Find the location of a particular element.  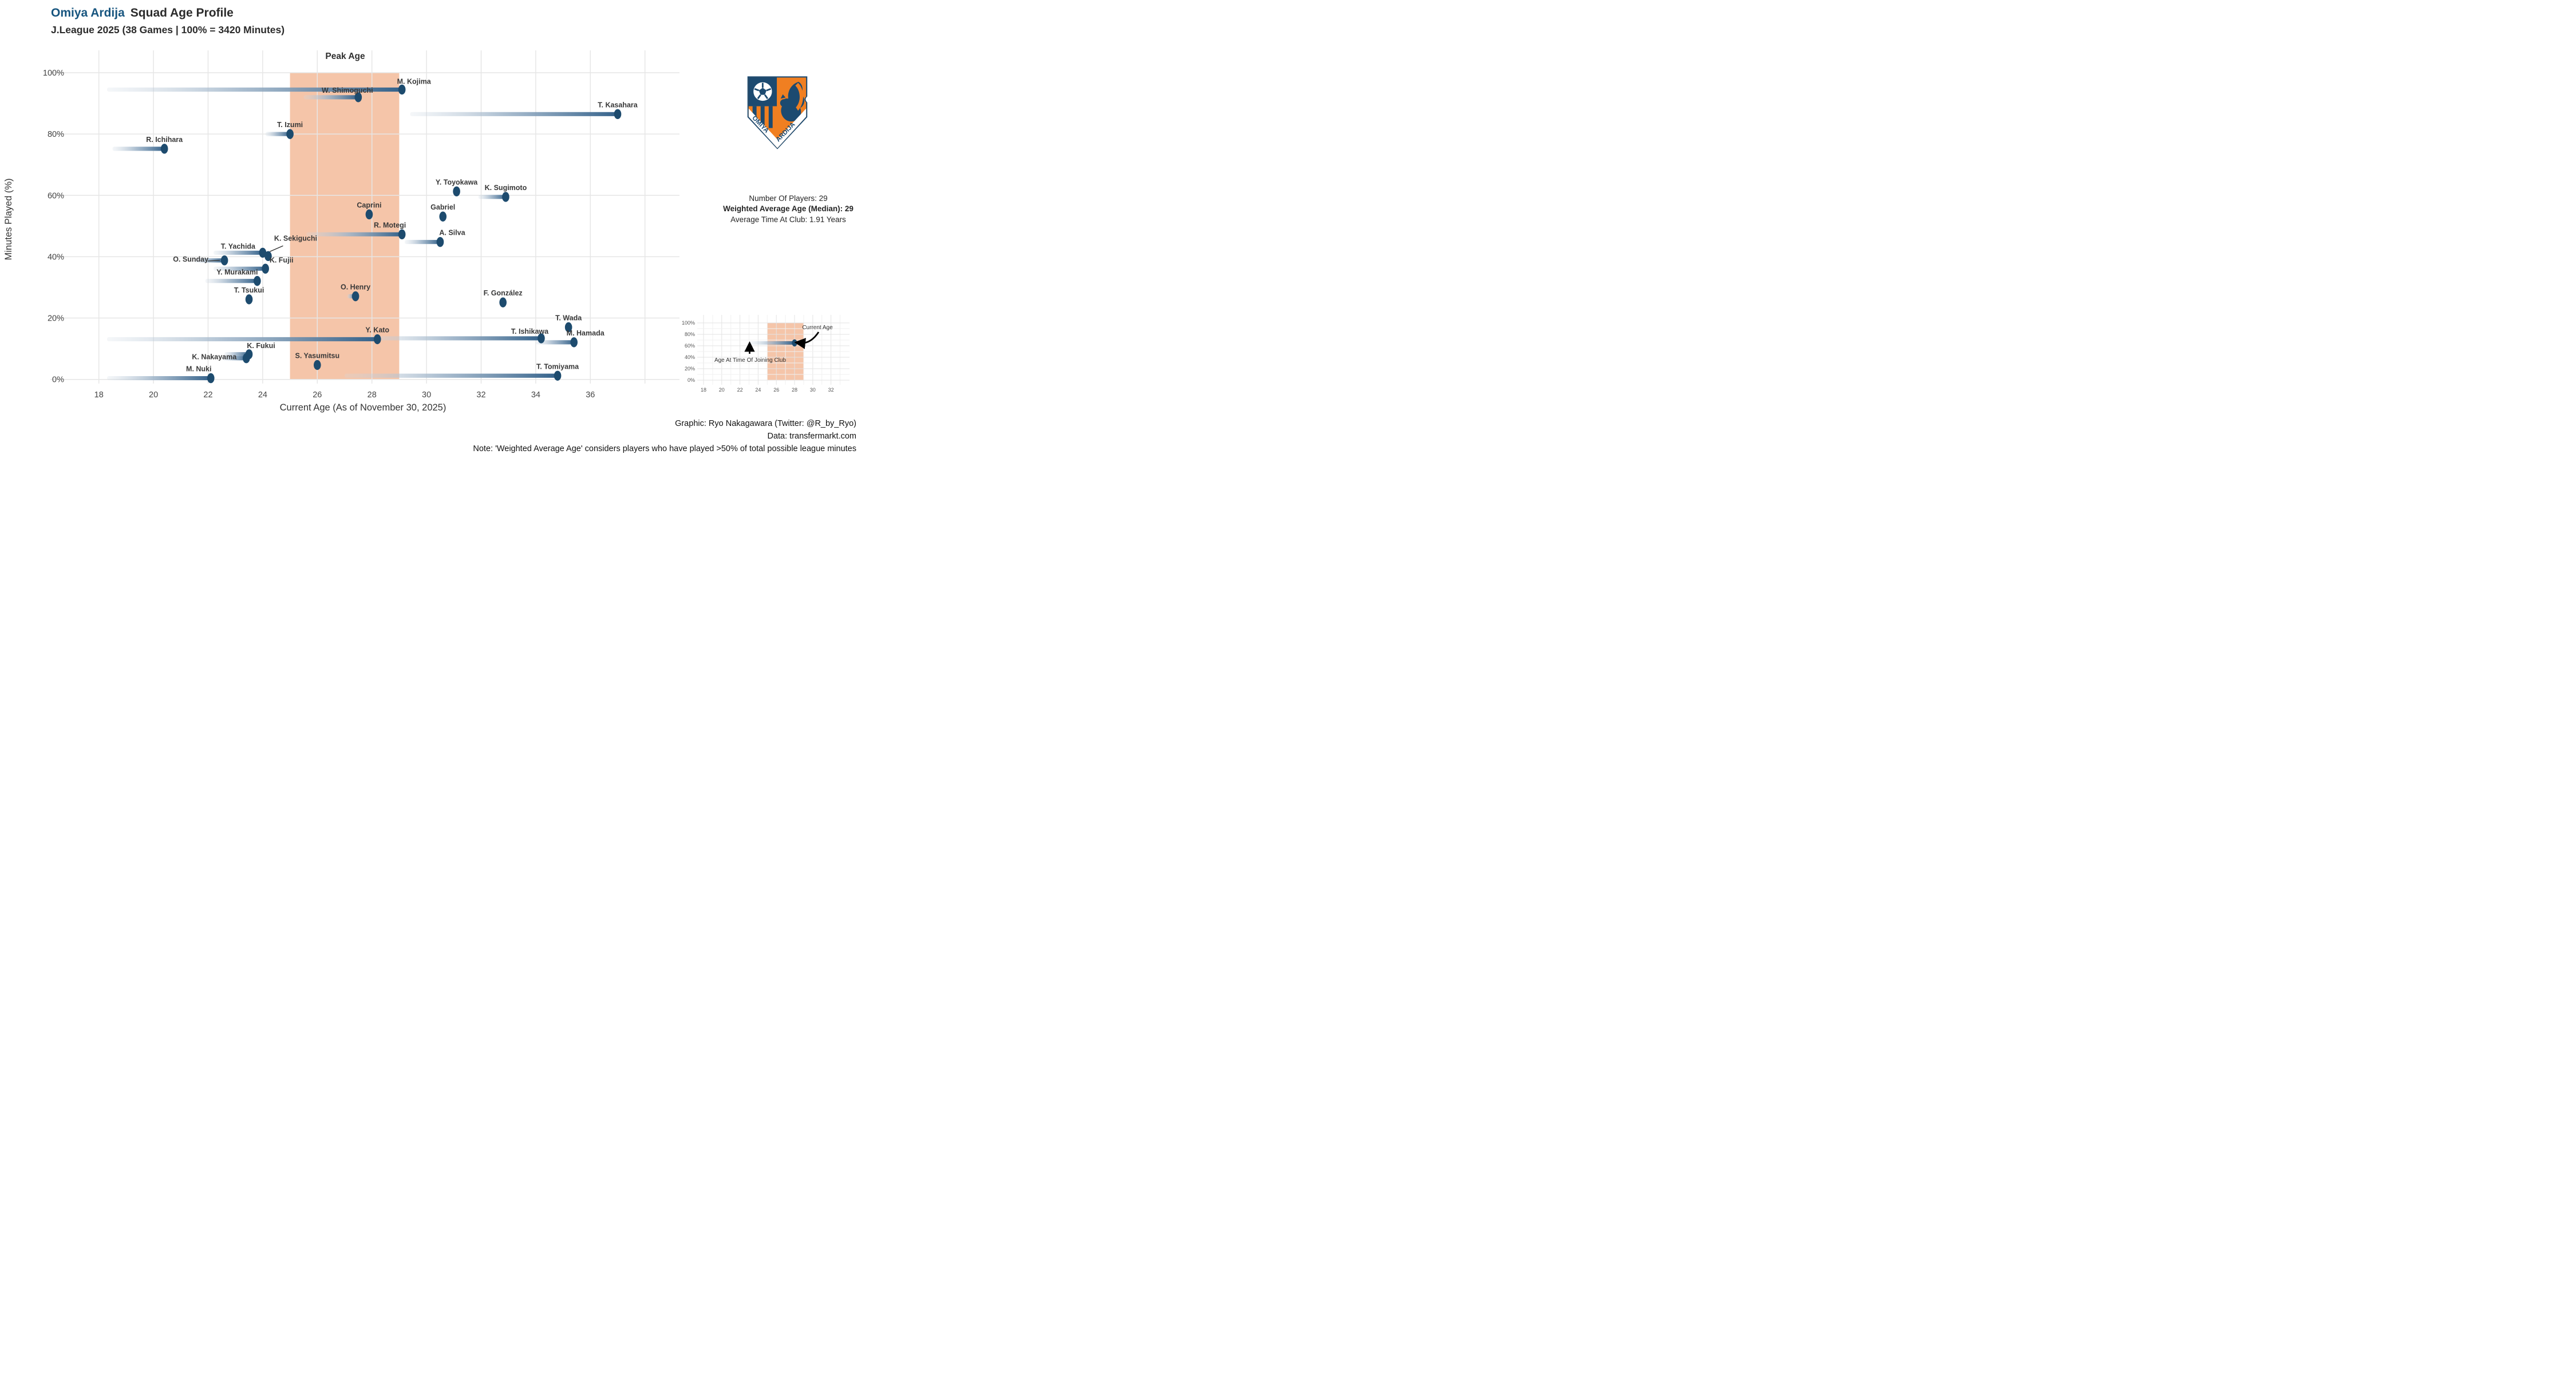

player-points is located at coordinates (391, 234).